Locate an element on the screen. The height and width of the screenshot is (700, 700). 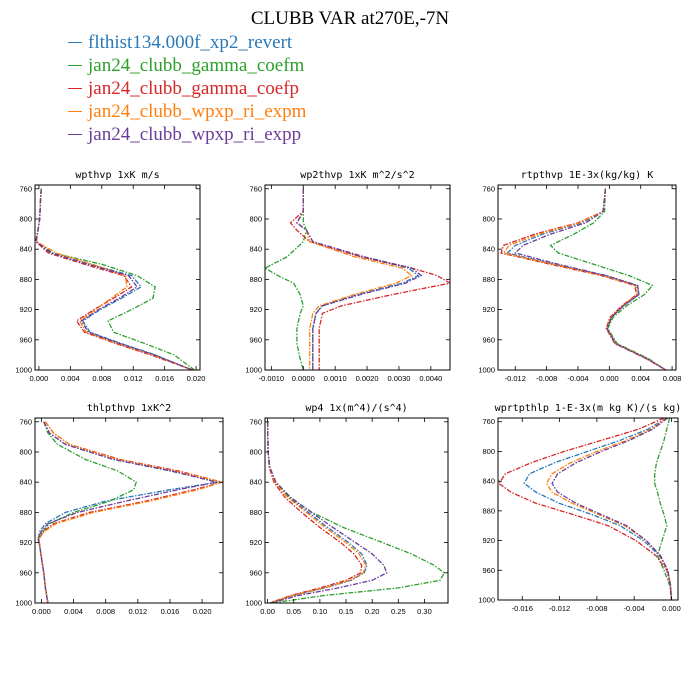
legend-label: jan24_clubb_wpxp_ri_expm is located at coordinates (197, 111).